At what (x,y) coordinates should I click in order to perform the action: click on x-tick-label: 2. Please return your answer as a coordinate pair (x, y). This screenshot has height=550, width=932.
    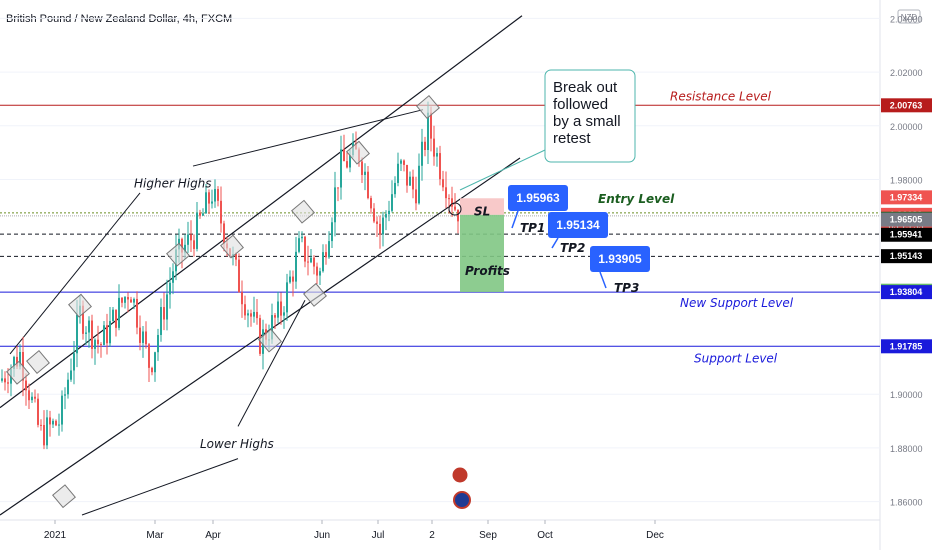
    Looking at the image, I should click on (432, 535).